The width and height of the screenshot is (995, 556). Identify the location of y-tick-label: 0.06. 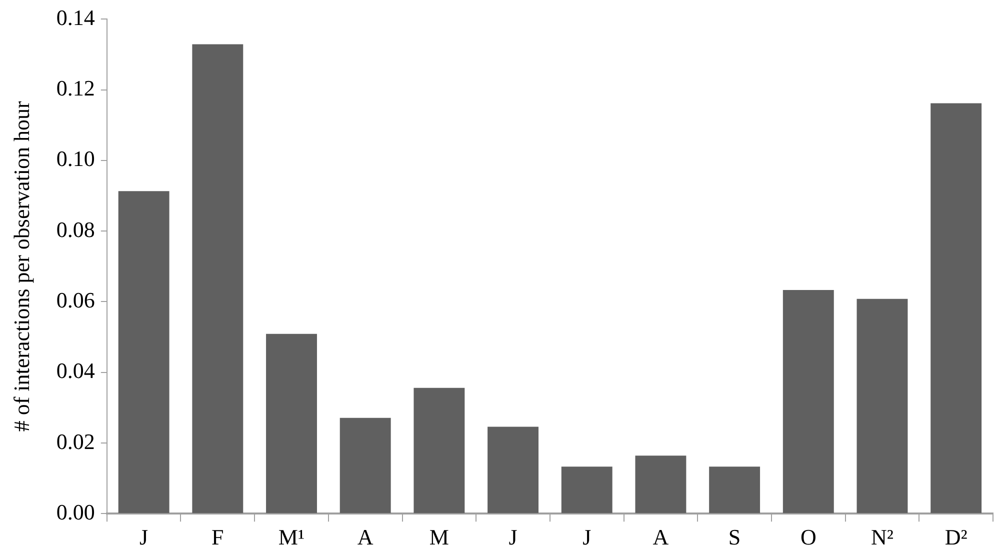
(75, 299).